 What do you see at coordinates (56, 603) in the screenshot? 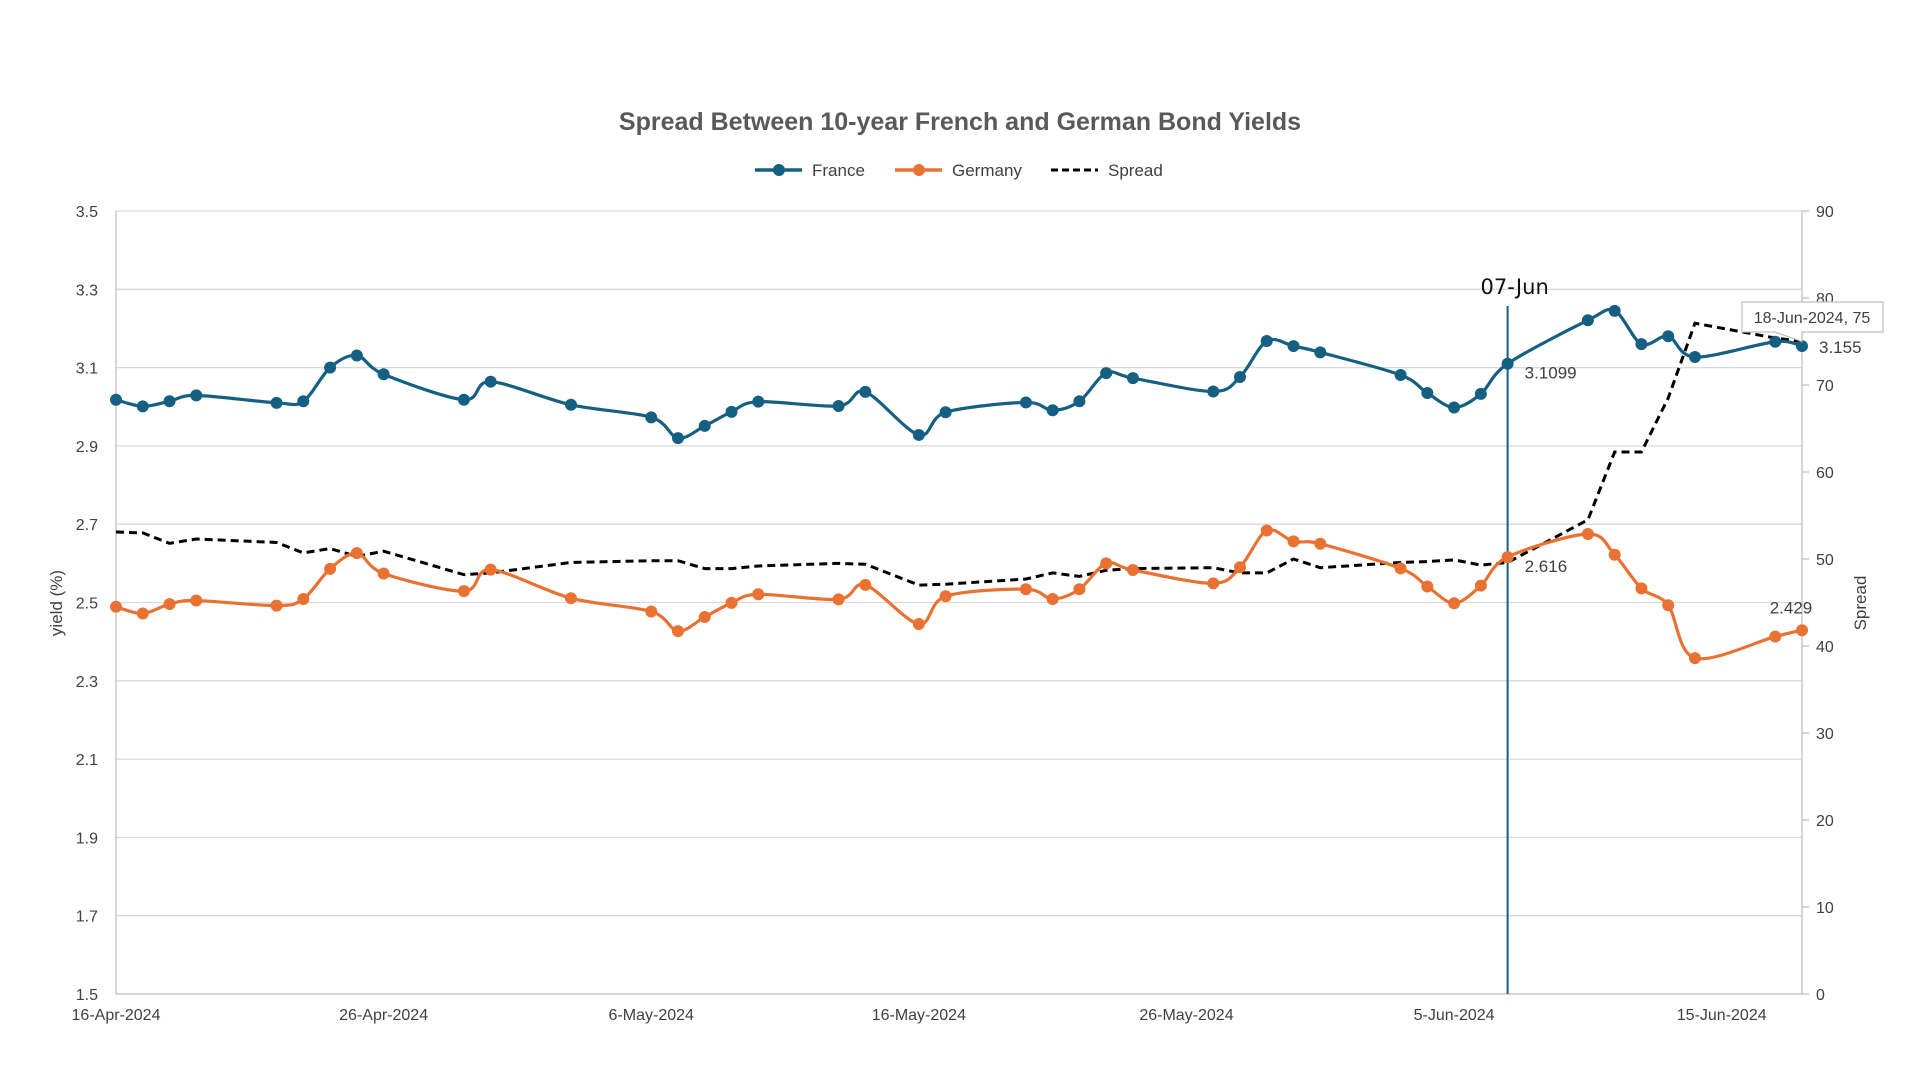
I see `y-axis-title: yield (%)` at bounding box center [56, 603].